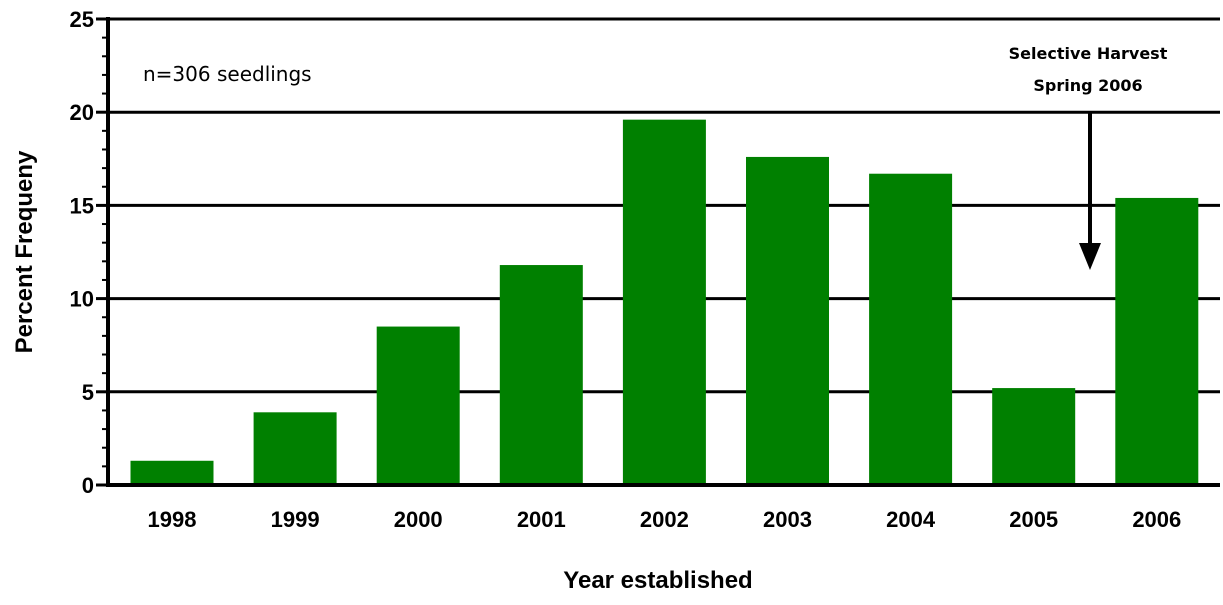  What do you see at coordinates (1087, 85) in the screenshot?
I see `harvest-annotation-line2: Spring 2006` at bounding box center [1087, 85].